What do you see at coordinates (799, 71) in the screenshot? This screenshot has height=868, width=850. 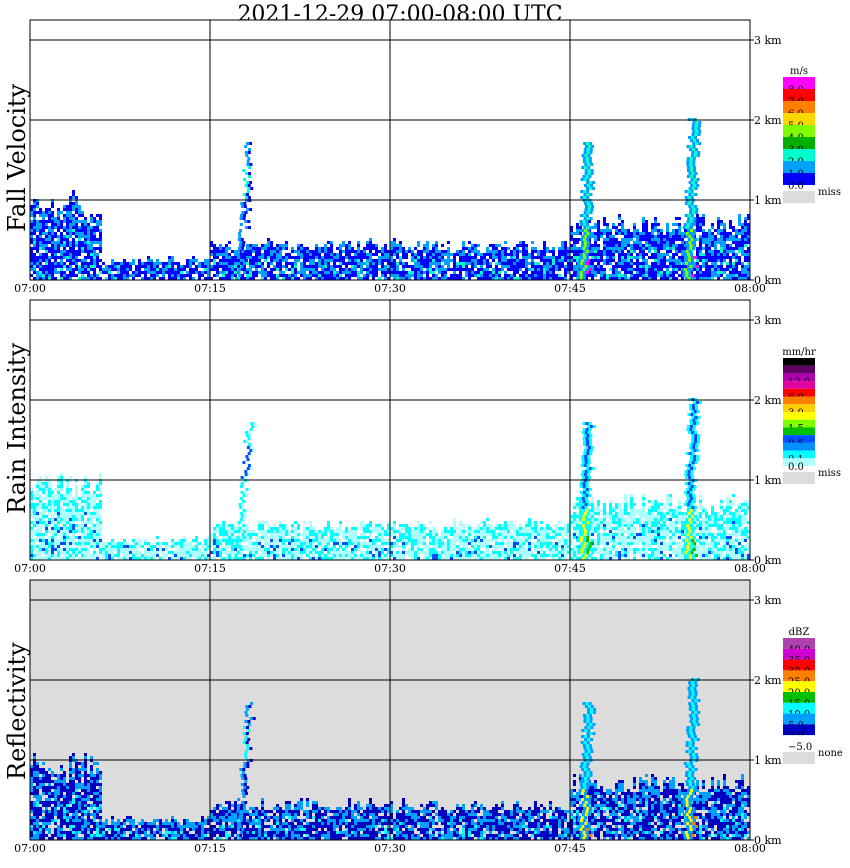 I see `colorbar-unit: m/s` at bounding box center [799, 71].